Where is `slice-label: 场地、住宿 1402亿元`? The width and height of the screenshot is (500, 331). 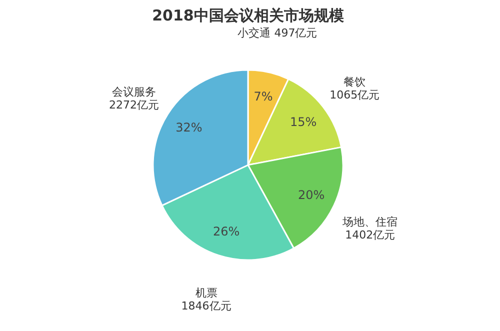
slice-label: 场地、住宿 1402亿元 is located at coordinates (370, 228).